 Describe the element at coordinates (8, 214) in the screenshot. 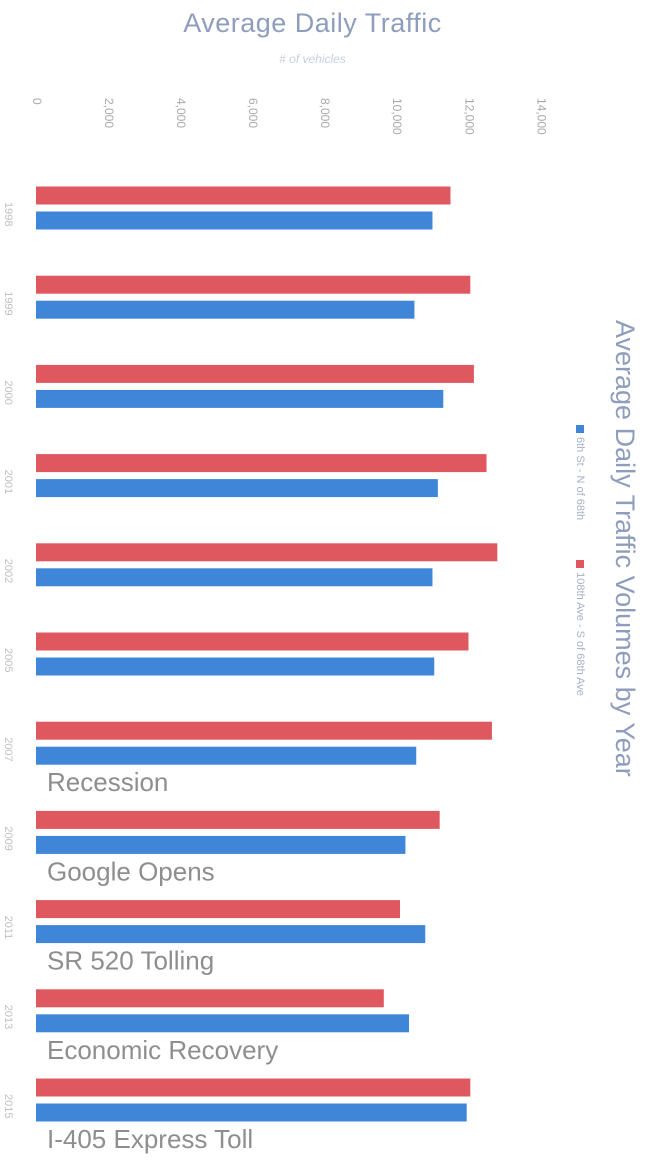

I see `year-label-1998: 1998` at that location.